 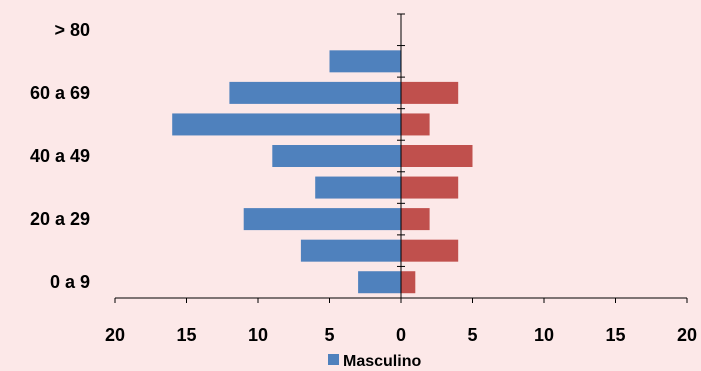 What do you see at coordinates (333, 359) in the screenshot?
I see `legend-swatch-masculino` at bounding box center [333, 359].